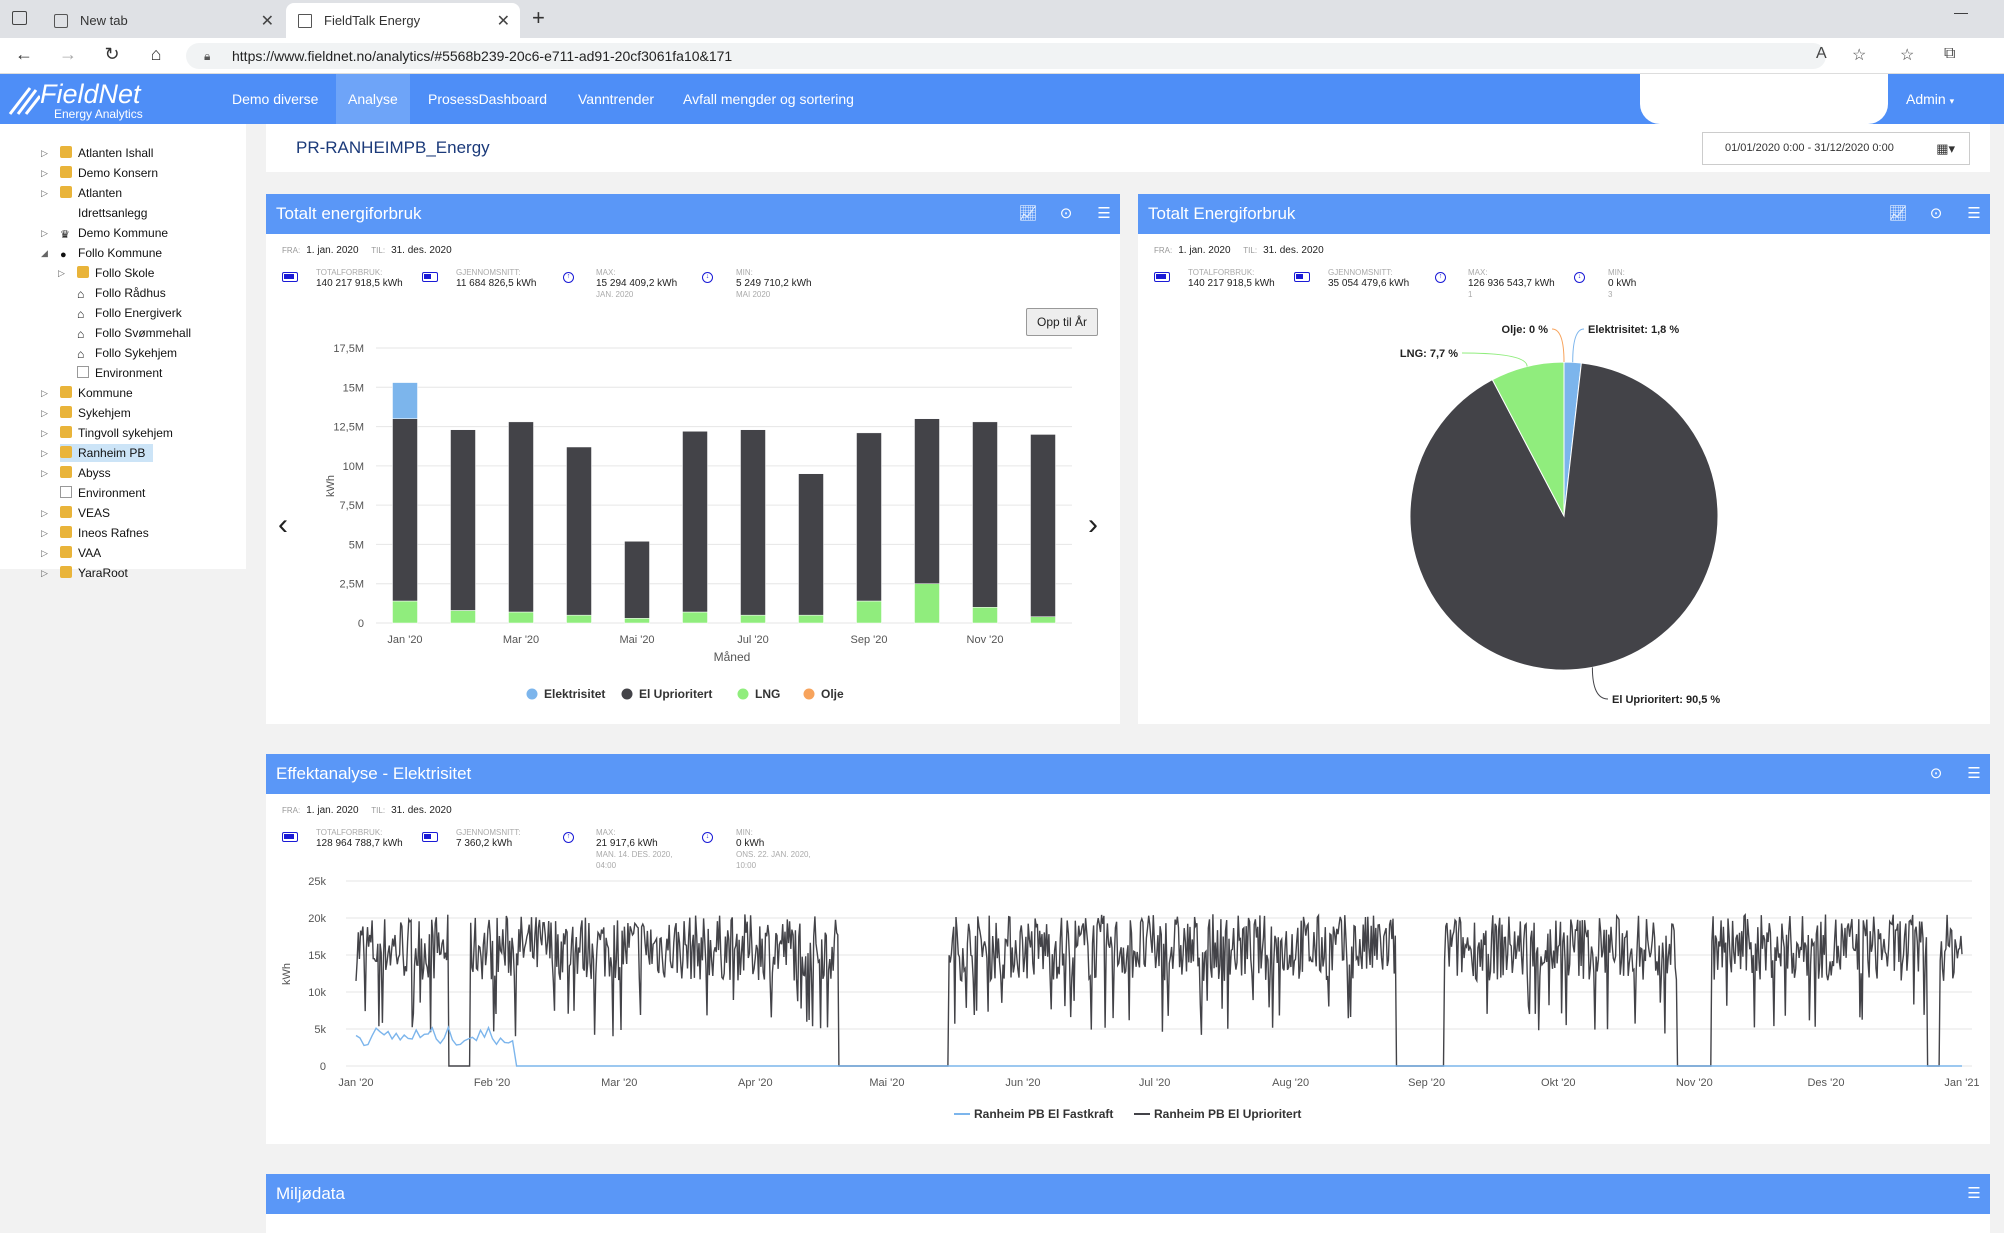 Image resolution: width=2004 pixels, height=1233 pixels. Describe the element at coordinates (317, 882) in the screenshot. I see `y-tick-label: 25k` at that location.